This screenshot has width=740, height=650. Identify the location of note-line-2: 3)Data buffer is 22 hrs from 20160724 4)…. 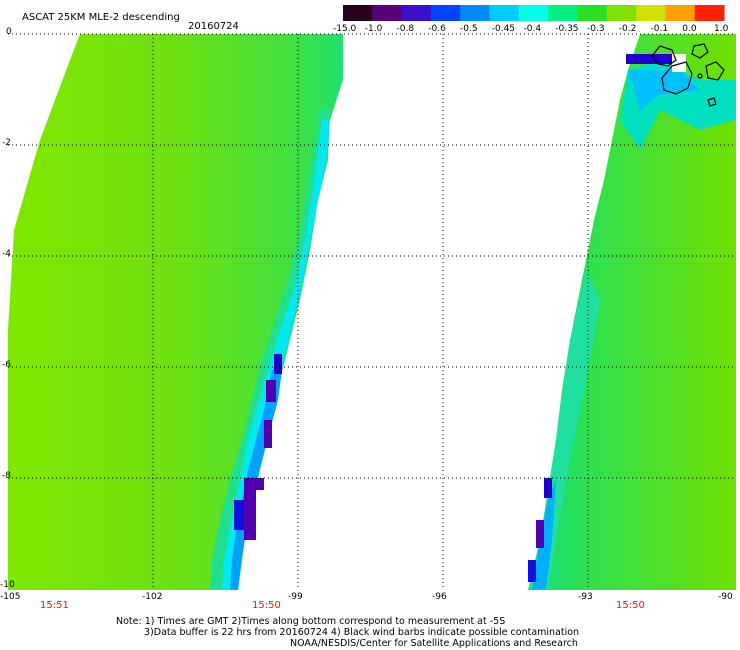
(362, 632).